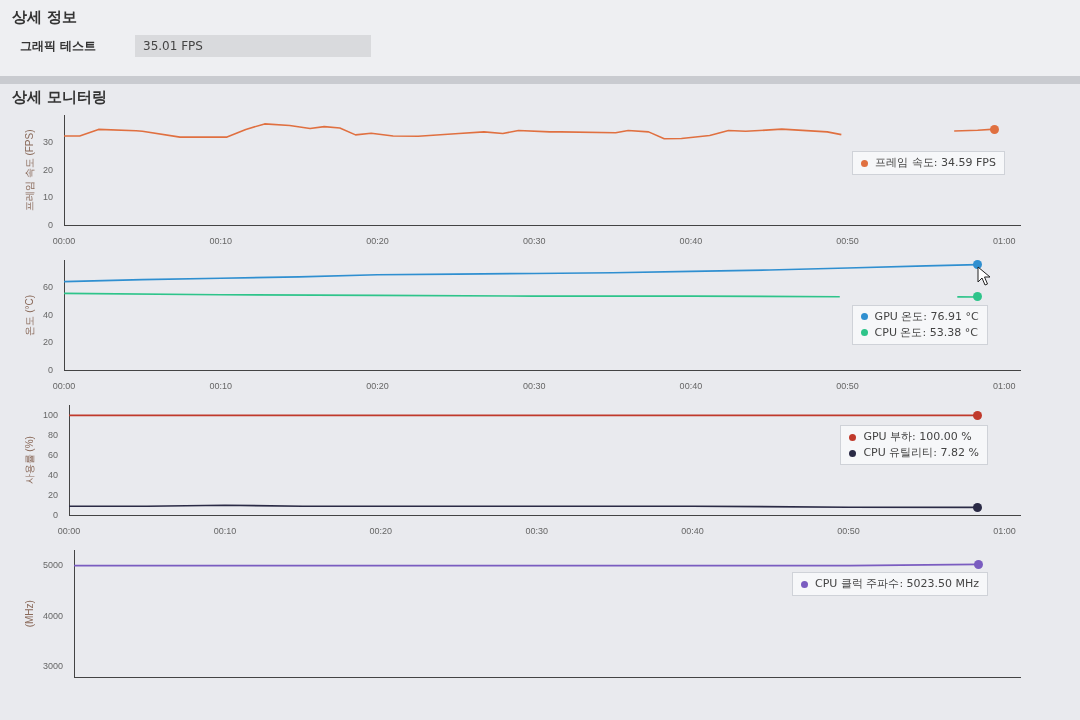  What do you see at coordinates (921, 453) in the screenshot?
I see `annotation: CPU 유틸리티: 7.82 %` at bounding box center [921, 453].